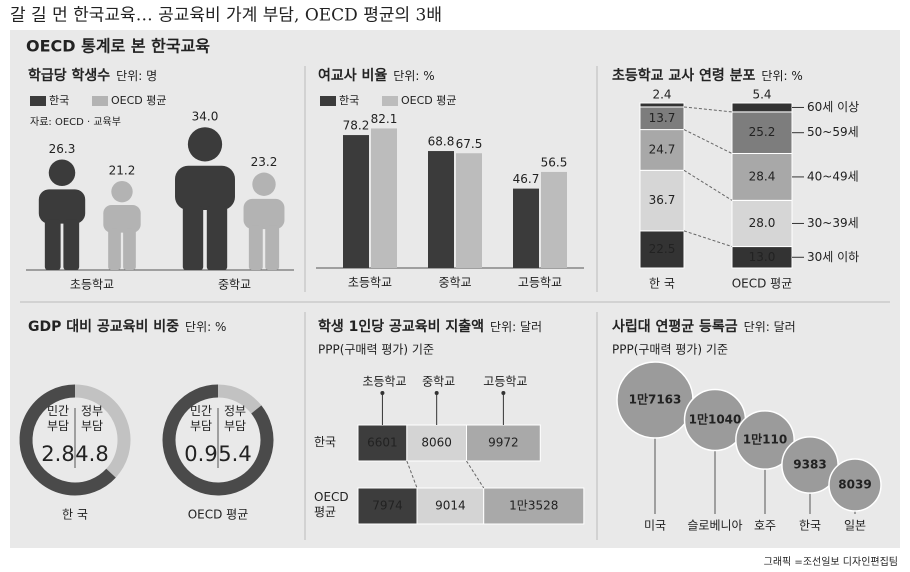 The width and height of the screenshot is (910, 572). I want to click on category-label-box: 한국, so click(325, 442).